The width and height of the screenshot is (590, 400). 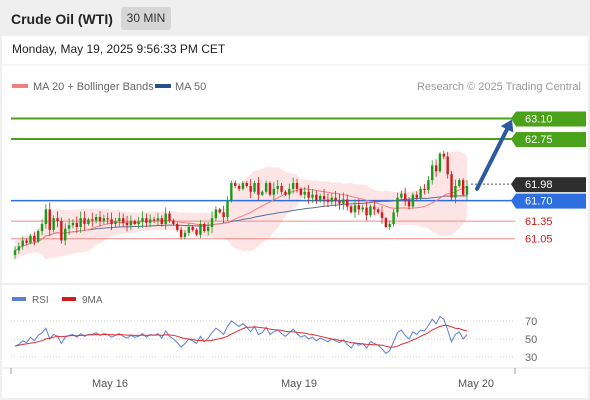 I want to click on x-axis: May 16 May 19 May 20, so click(x=263, y=379).